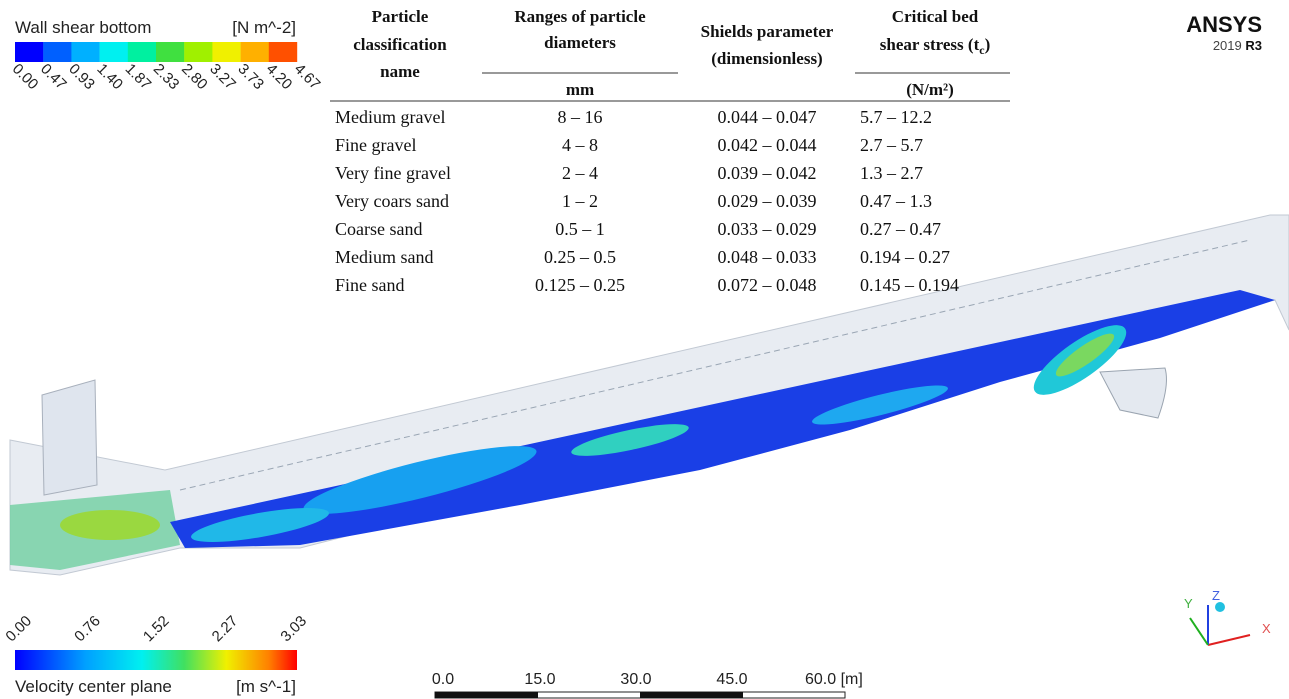 The height and width of the screenshot is (699, 1289). I want to click on legend-label: 3.73, so click(250, 76).